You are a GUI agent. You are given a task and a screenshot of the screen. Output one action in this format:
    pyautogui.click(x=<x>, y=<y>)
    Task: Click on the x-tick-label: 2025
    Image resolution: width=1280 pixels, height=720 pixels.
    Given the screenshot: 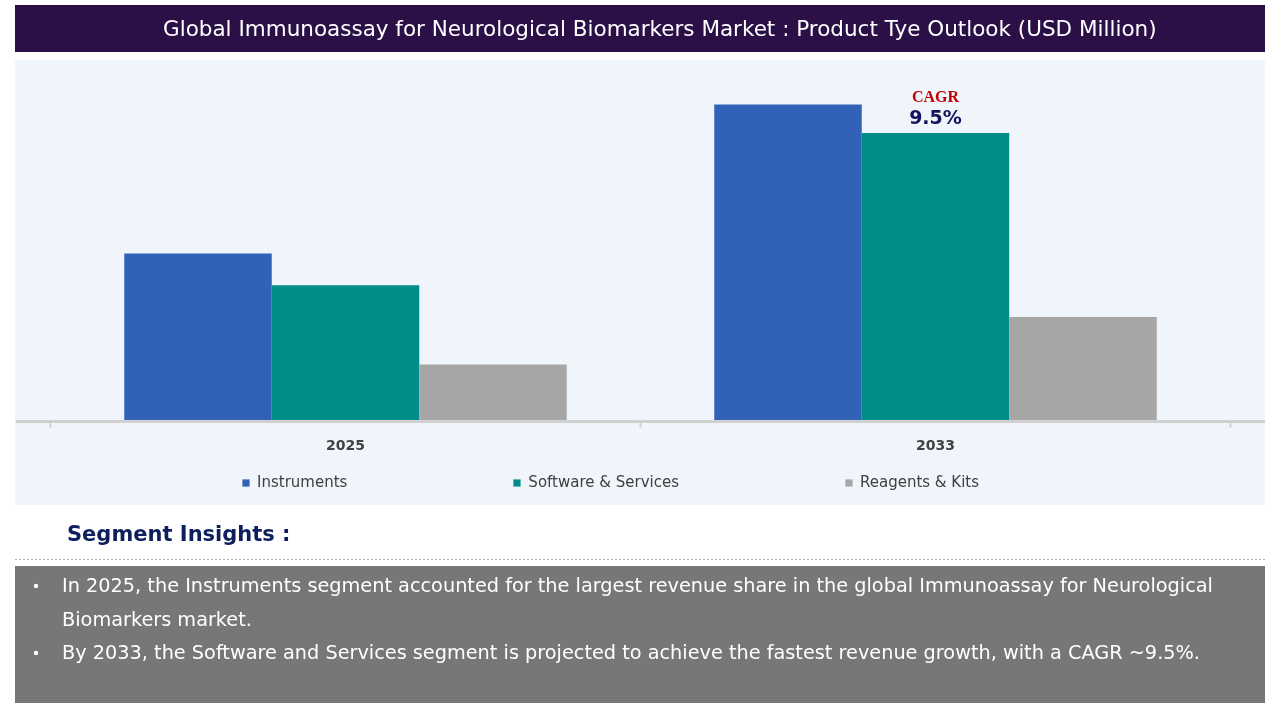 What is the action you would take?
    pyautogui.click(x=345, y=444)
    